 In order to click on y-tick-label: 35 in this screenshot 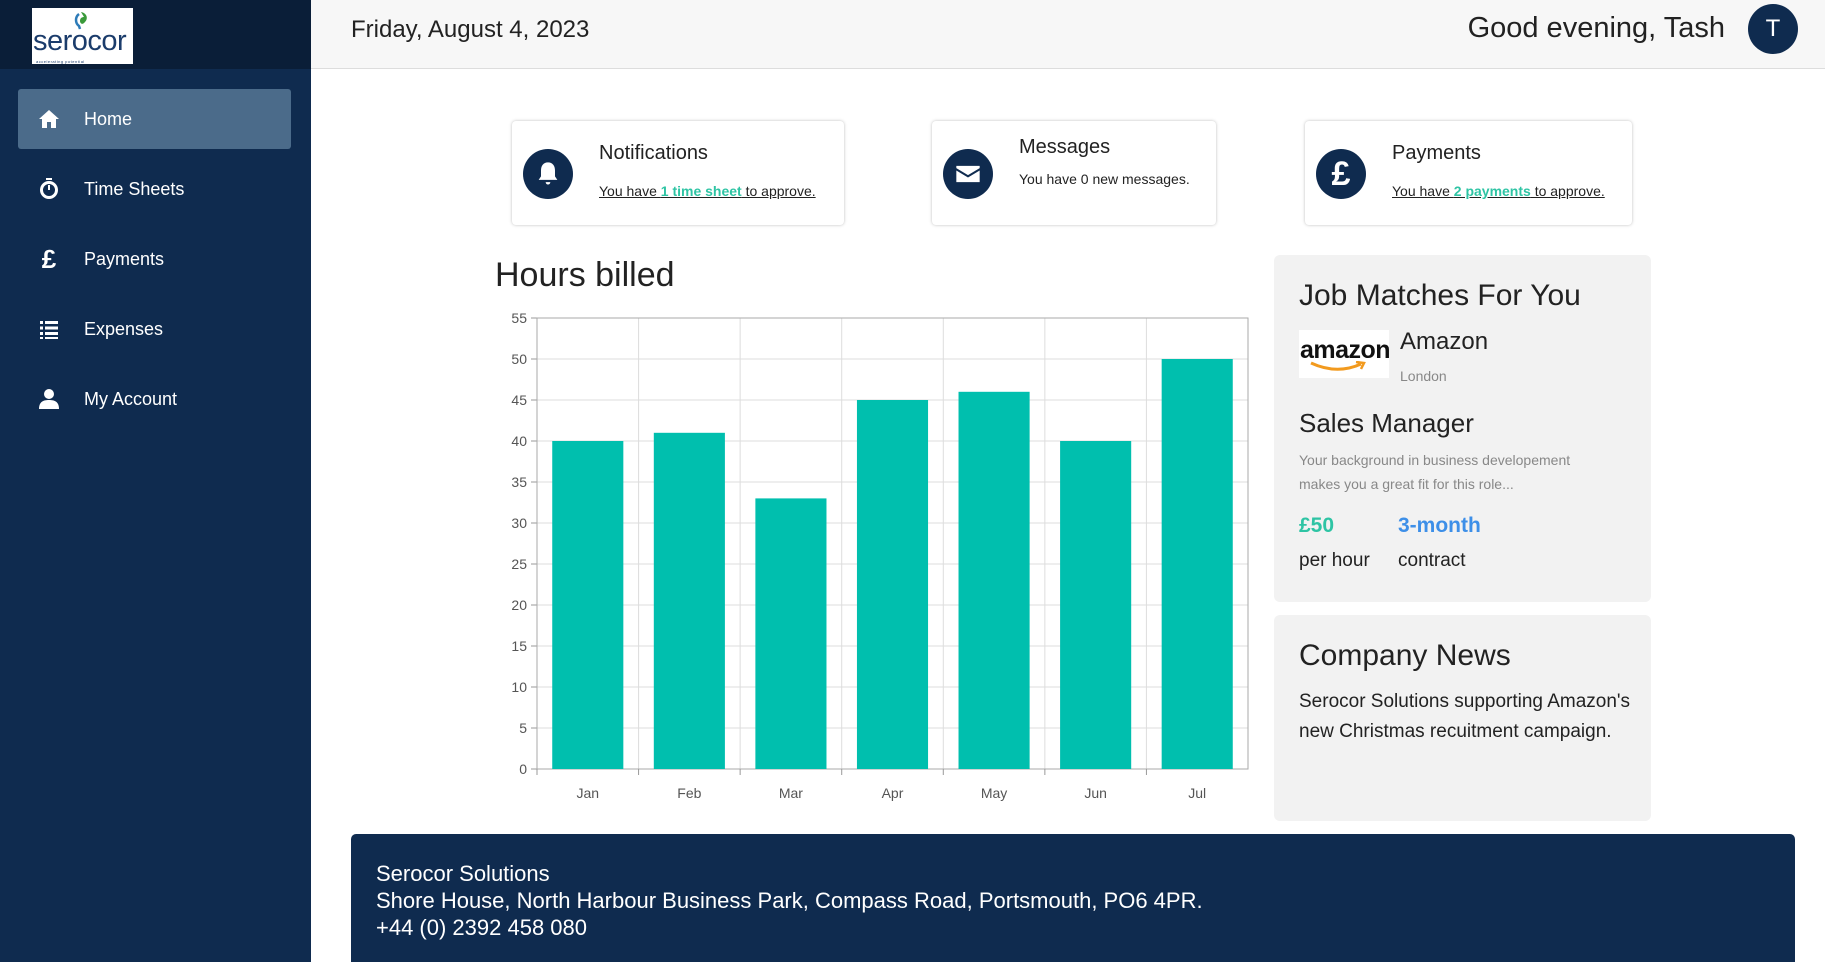, I will do `click(519, 482)`.